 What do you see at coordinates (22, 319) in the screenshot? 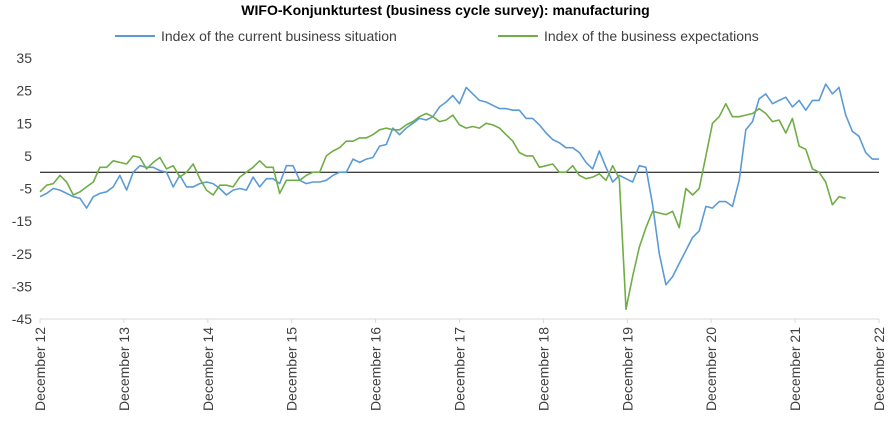
I see `y-tick-label: -45` at bounding box center [22, 319].